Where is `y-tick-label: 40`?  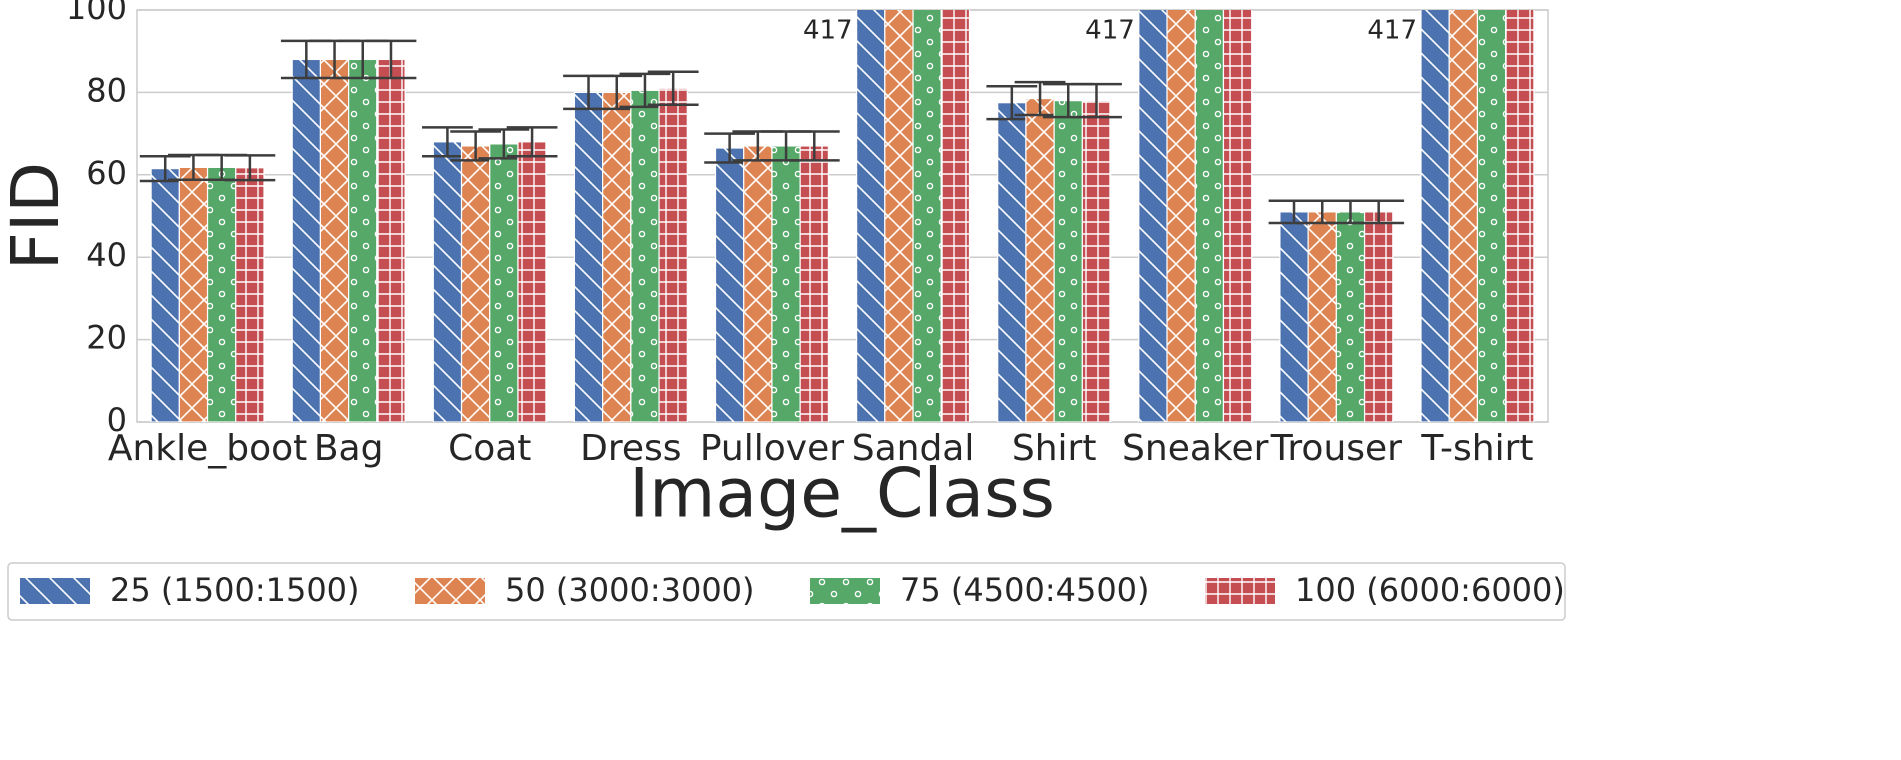
y-tick-label: 40 is located at coordinates (106, 255).